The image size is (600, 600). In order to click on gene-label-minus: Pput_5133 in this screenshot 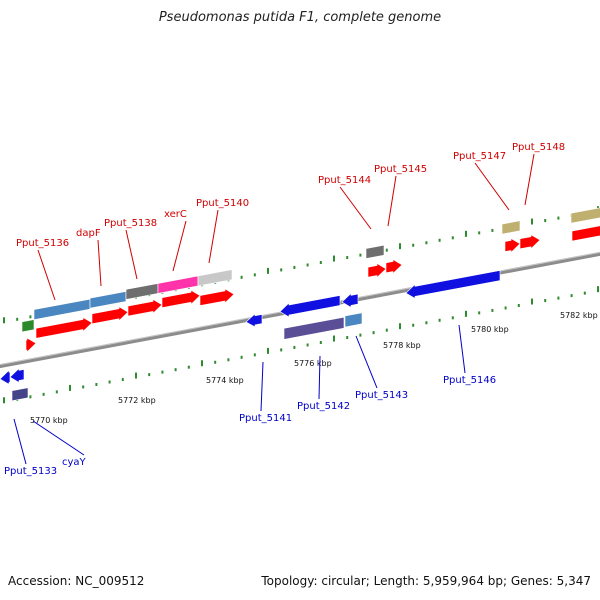, I will do `click(30, 471)`.